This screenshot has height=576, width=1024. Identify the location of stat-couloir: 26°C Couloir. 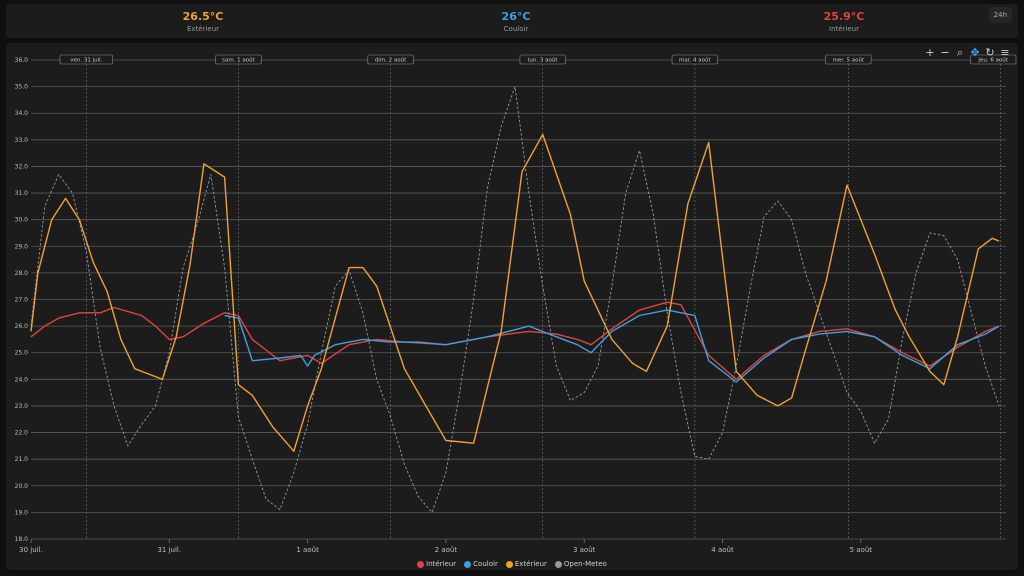
(516, 21).